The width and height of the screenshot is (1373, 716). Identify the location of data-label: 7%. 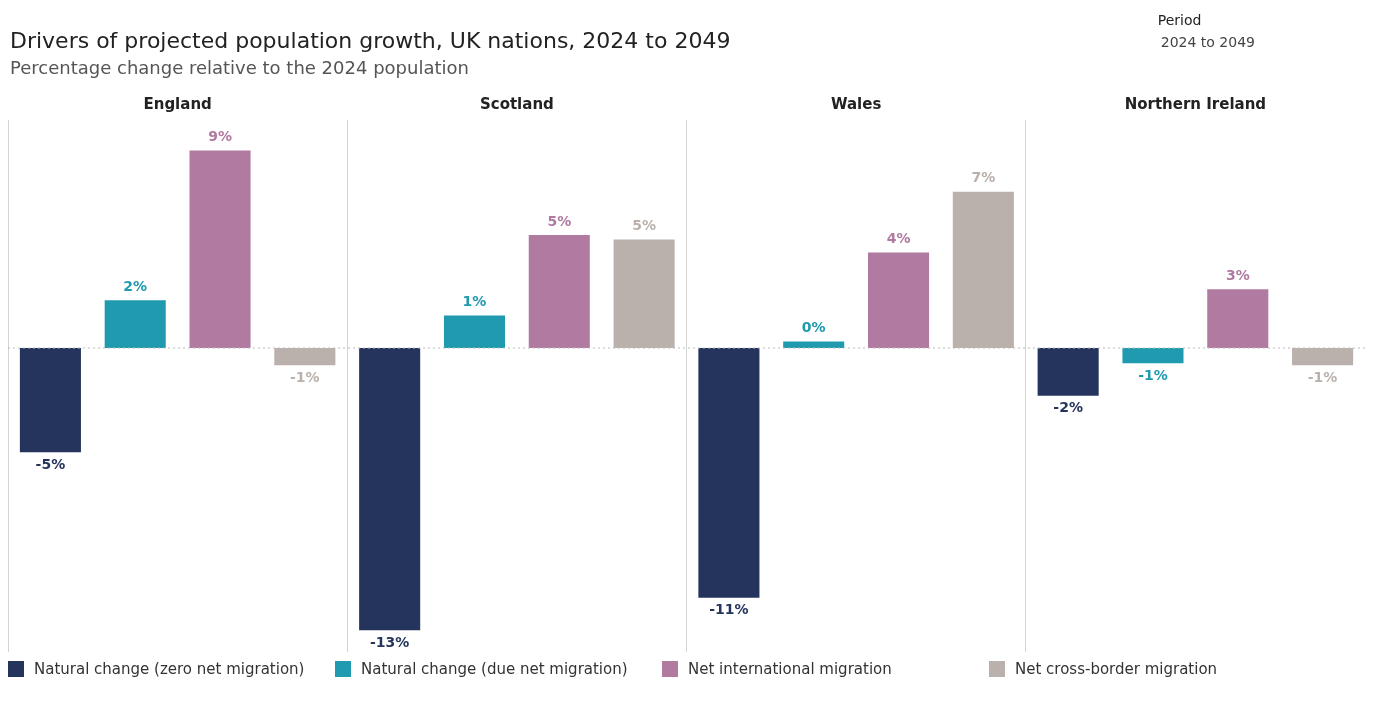
(983, 177).